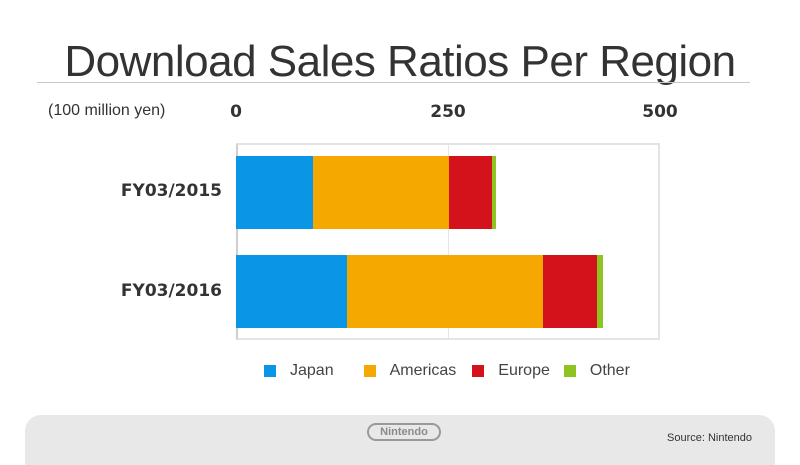 This screenshot has height=465, width=800. What do you see at coordinates (459, 371) in the screenshot?
I see `legend: Japan Americas Europe Other` at bounding box center [459, 371].